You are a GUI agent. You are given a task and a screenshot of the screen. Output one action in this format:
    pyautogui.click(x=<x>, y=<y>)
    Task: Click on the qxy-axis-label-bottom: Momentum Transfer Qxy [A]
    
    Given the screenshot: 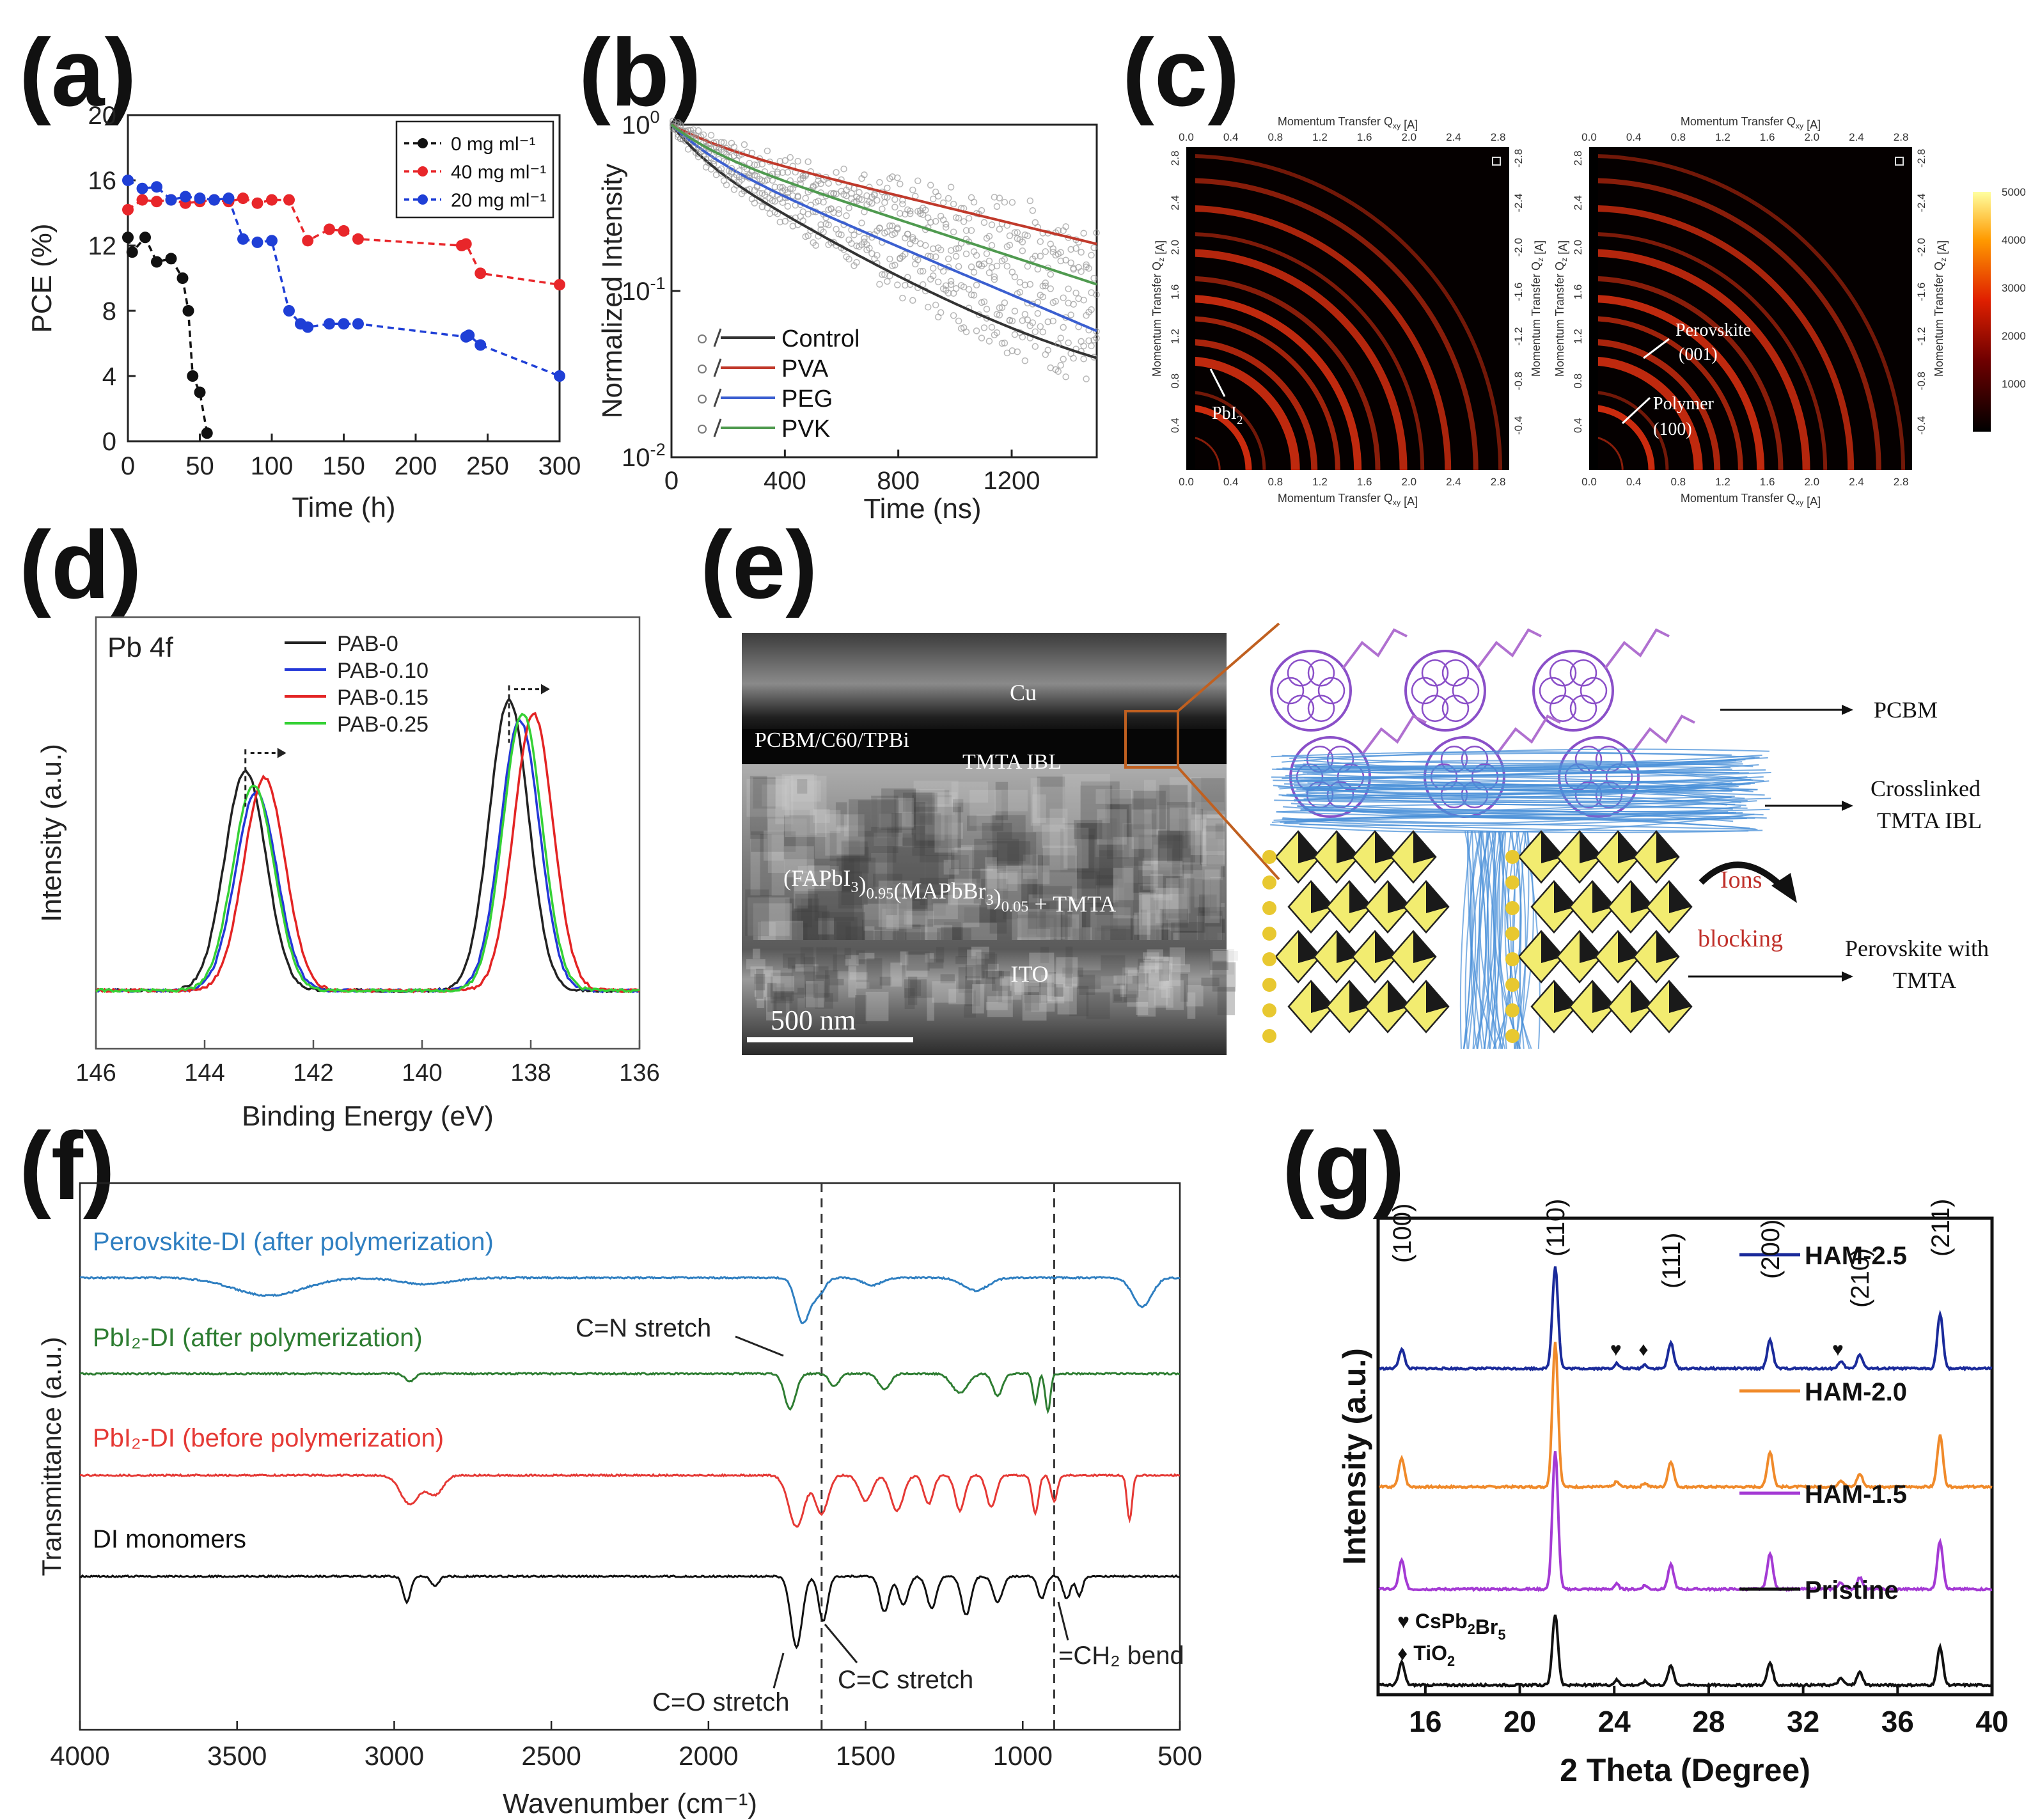 What is the action you would take?
    pyautogui.click(x=1751, y=500)
    